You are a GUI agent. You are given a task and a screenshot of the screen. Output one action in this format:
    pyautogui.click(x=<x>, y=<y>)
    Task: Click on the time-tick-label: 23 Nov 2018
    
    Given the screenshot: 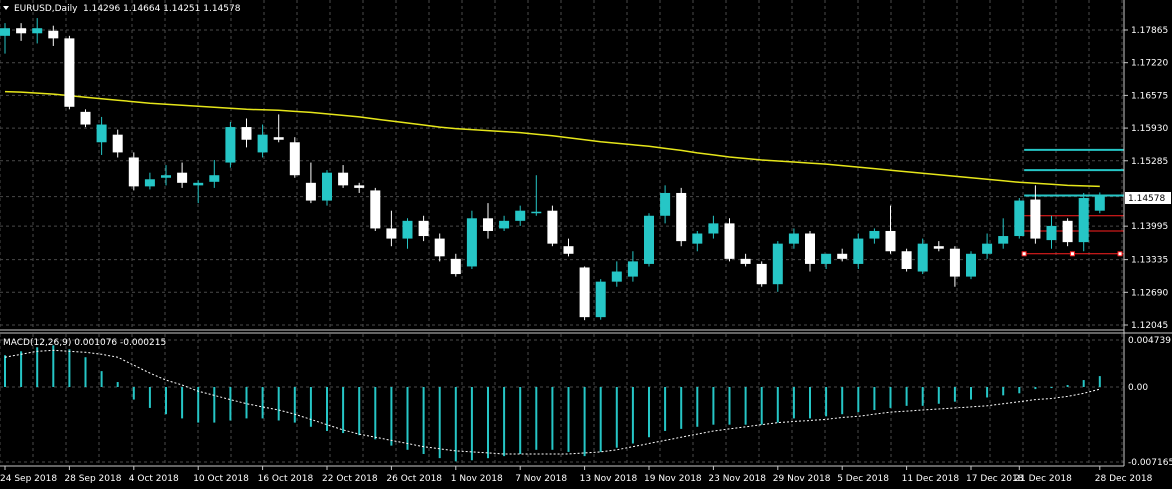 What is the action you would take?
    pyautogui.click(x=737, y=479)
    